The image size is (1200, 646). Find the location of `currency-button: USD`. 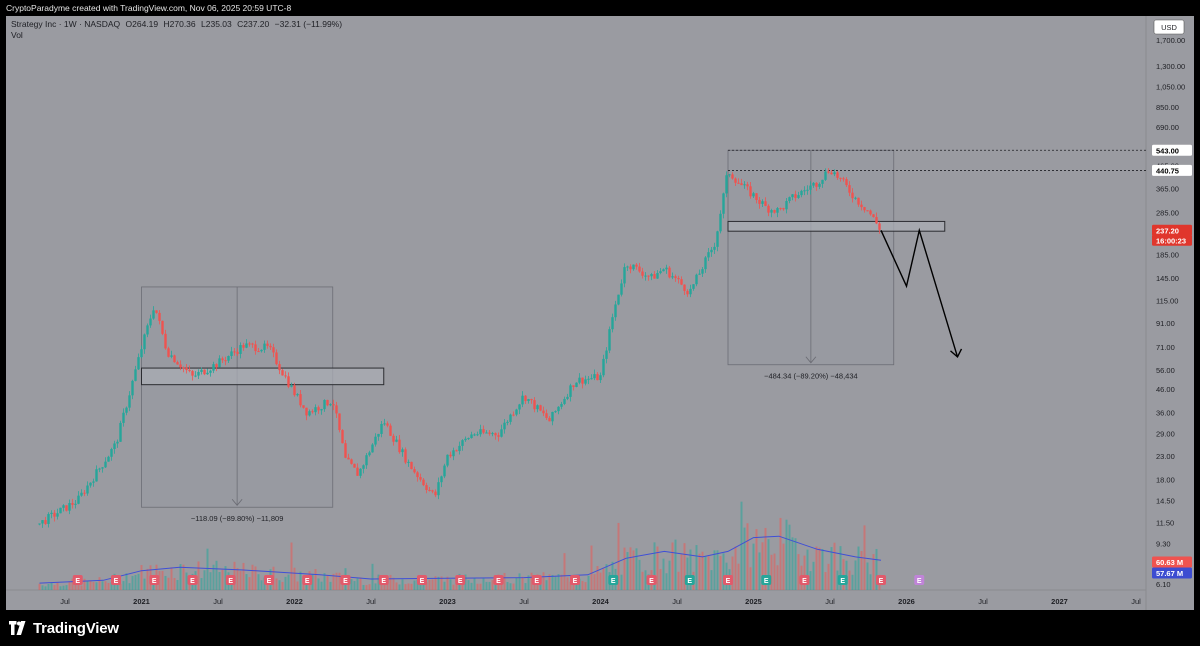

currency-button: USD is located at coordinates (1169, 27).